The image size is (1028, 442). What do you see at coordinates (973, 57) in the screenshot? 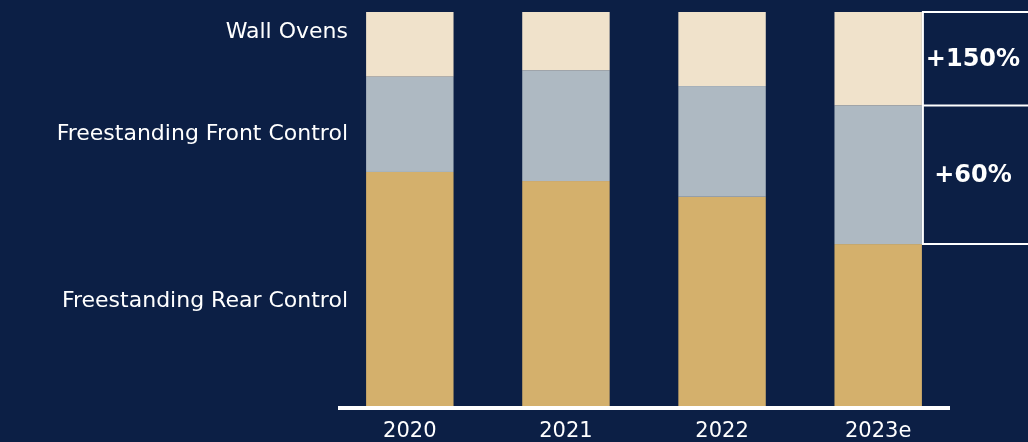
I see `annotation: +150%` at bounding box center [973, 57].